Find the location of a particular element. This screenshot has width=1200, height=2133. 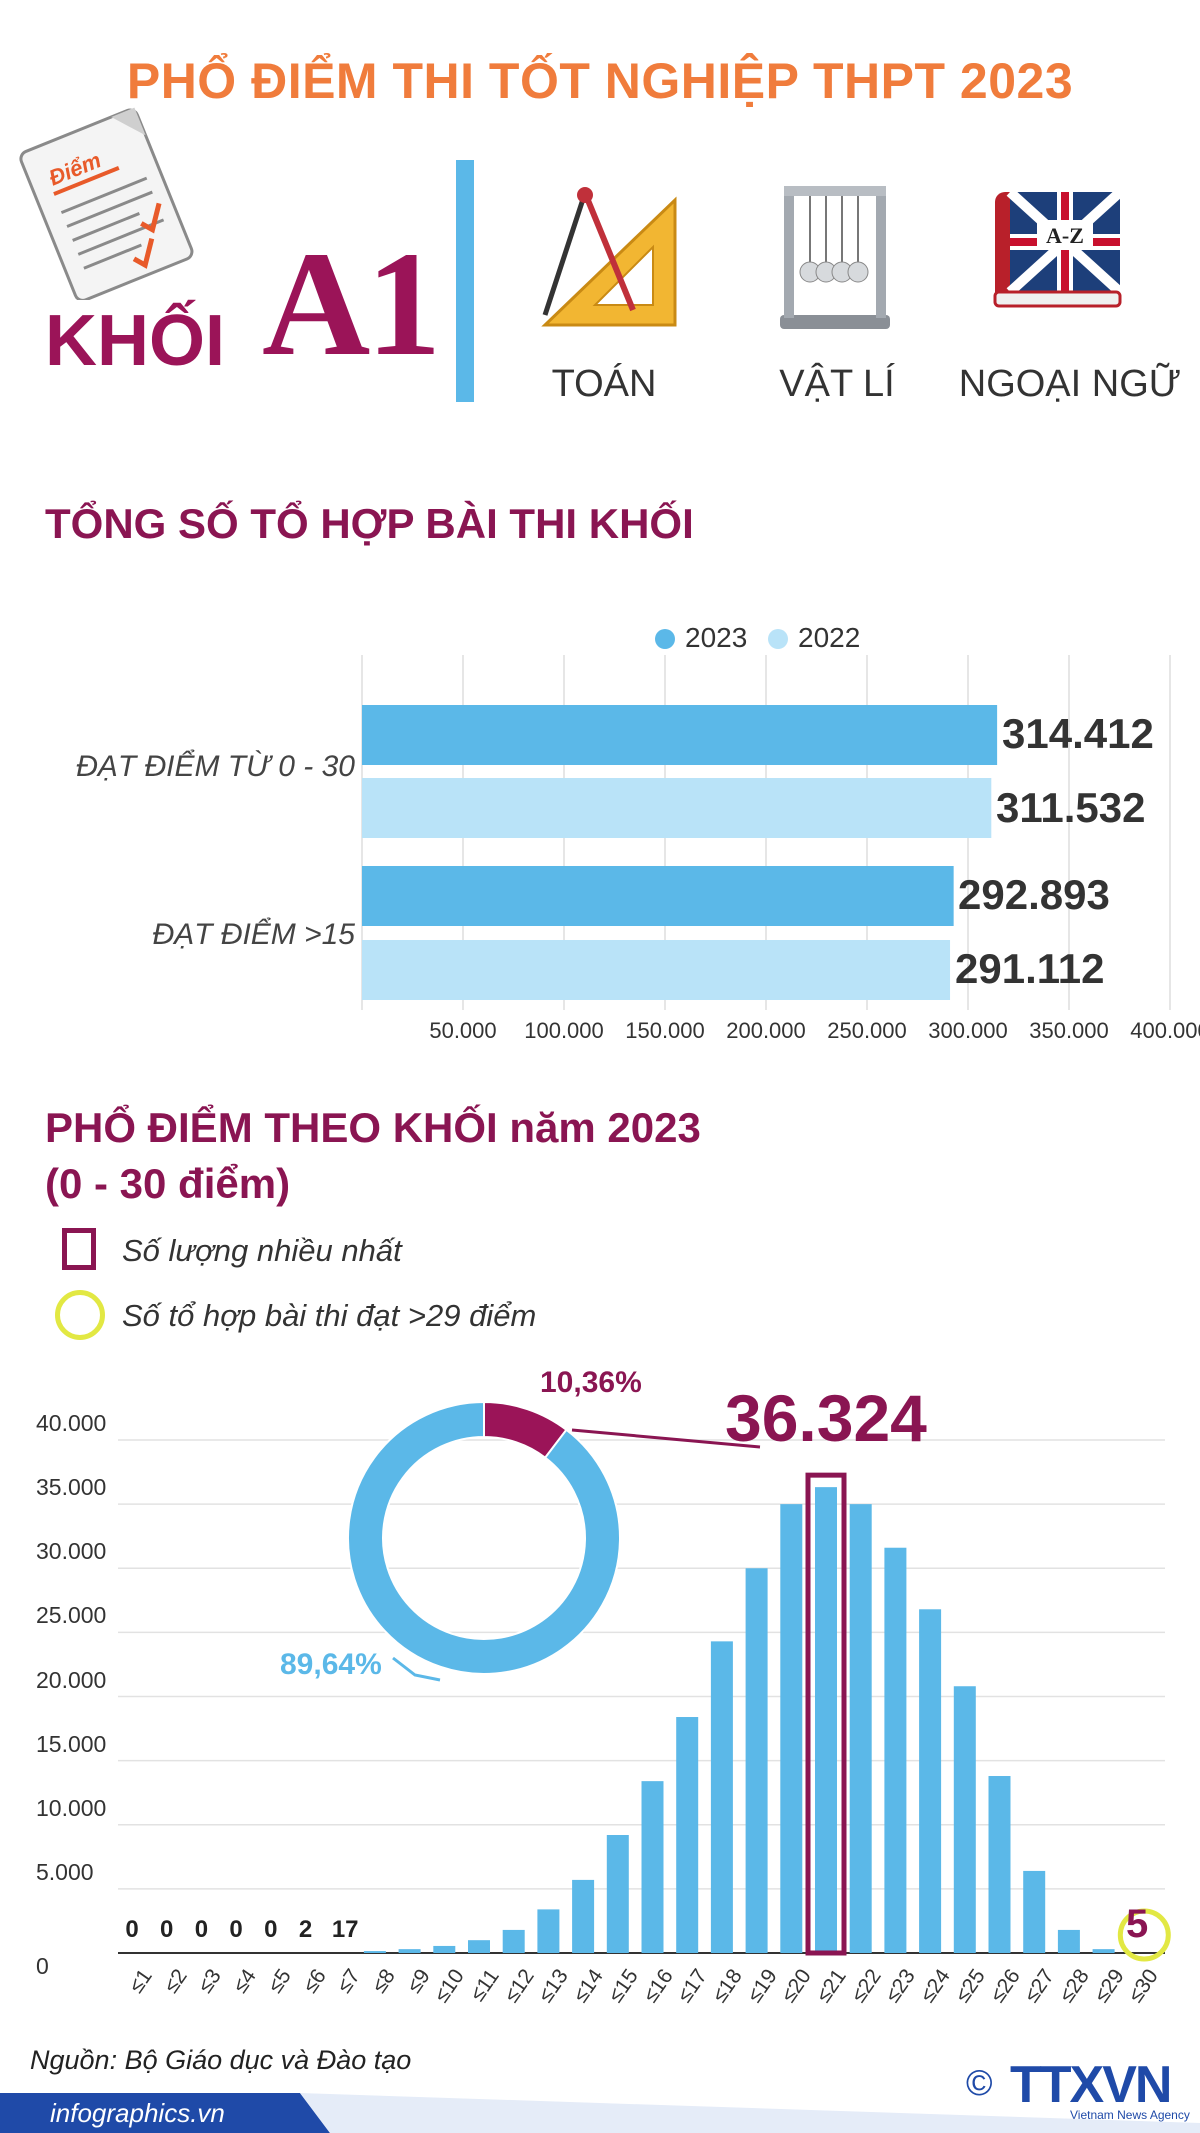

hbar-xtick-label: 150.000 is located at coordinates (665, 1030).